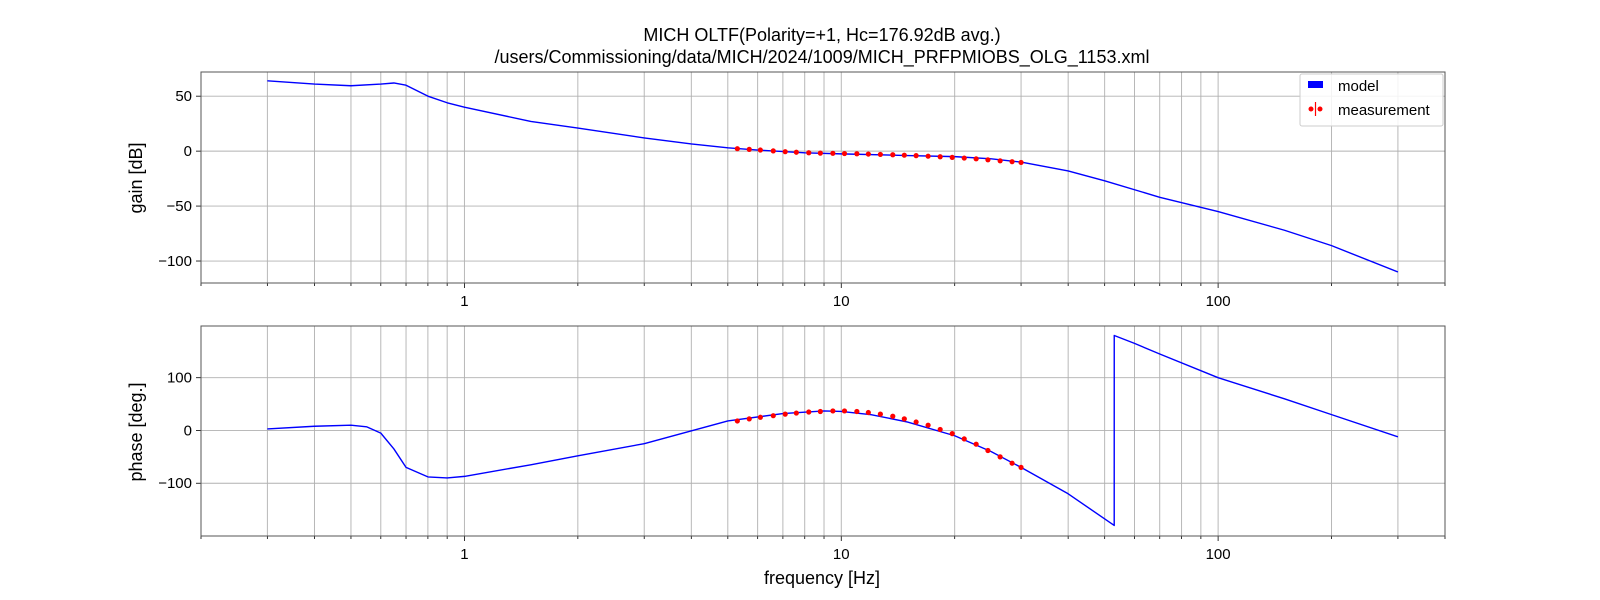 Image resolution: width=1600 pixels, height=600 pixels. What do you see at coordinates (464, 301) in the screenshot?
I see `gain-x-tick-label: 1` at bounding box center [464, 301].